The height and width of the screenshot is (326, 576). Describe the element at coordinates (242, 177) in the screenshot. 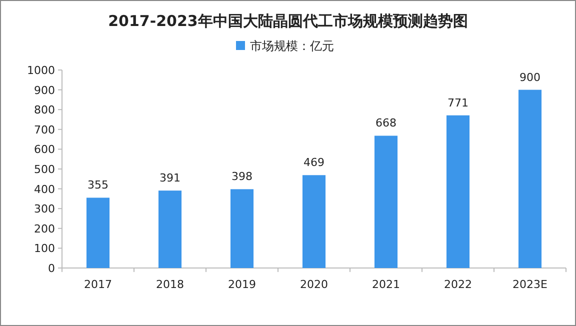

I see `data-label: 398` at that location.